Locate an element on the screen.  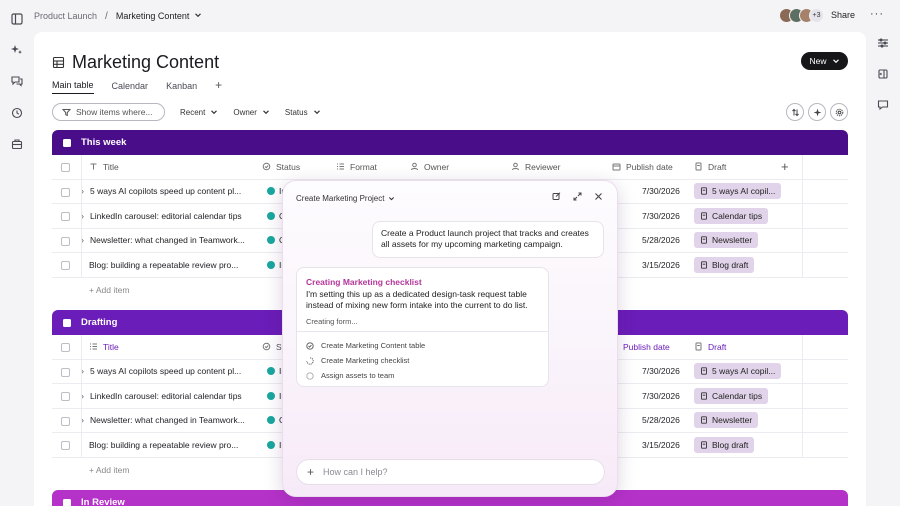
history-icon is located at coordinates (17, 113).